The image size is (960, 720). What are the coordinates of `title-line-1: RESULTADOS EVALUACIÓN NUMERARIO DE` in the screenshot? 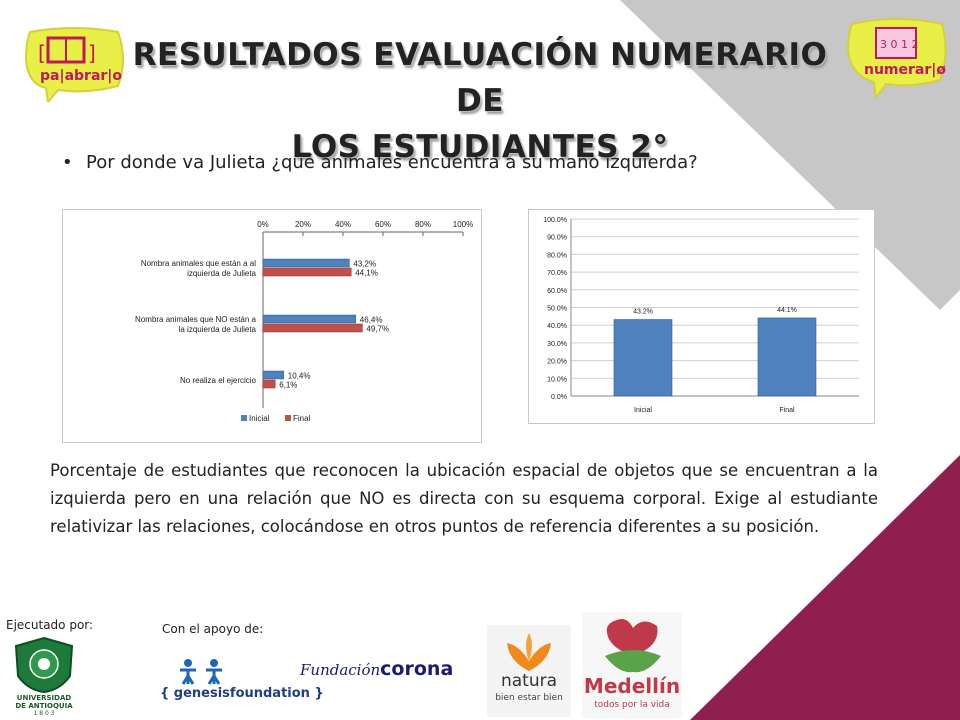 It's located at (480, 78).